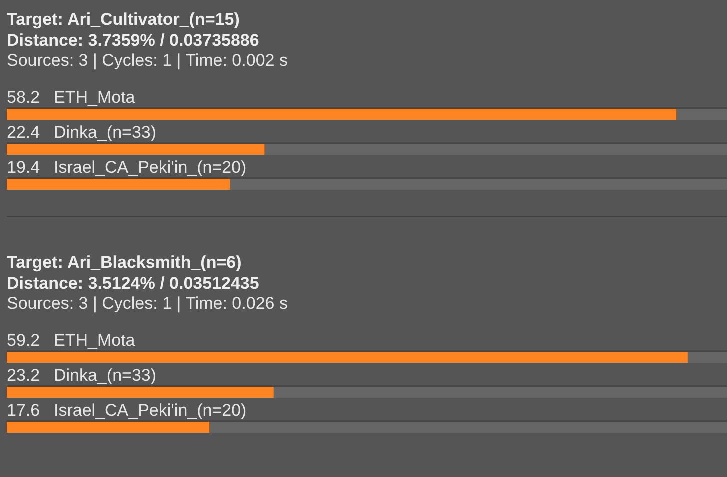 The height and width of the screenshot is (477, 727). What do you see at coordinates (148, 61) in the screenshot?
I see `source-note: Sources: 3 | Cycles: 1 | Time: 0.002 s` at bounding box center [148, 61].